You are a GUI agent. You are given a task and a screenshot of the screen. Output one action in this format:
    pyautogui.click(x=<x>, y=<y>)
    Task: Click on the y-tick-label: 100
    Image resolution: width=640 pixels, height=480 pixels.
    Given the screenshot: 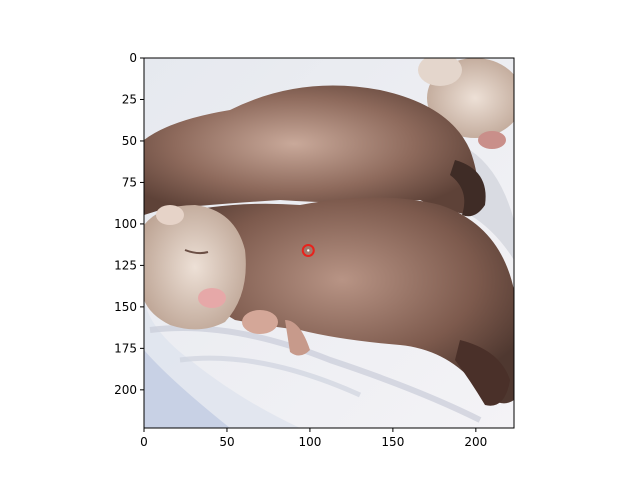 What is the action you would take?
    pyautogui.click(x=125, y=224)
    